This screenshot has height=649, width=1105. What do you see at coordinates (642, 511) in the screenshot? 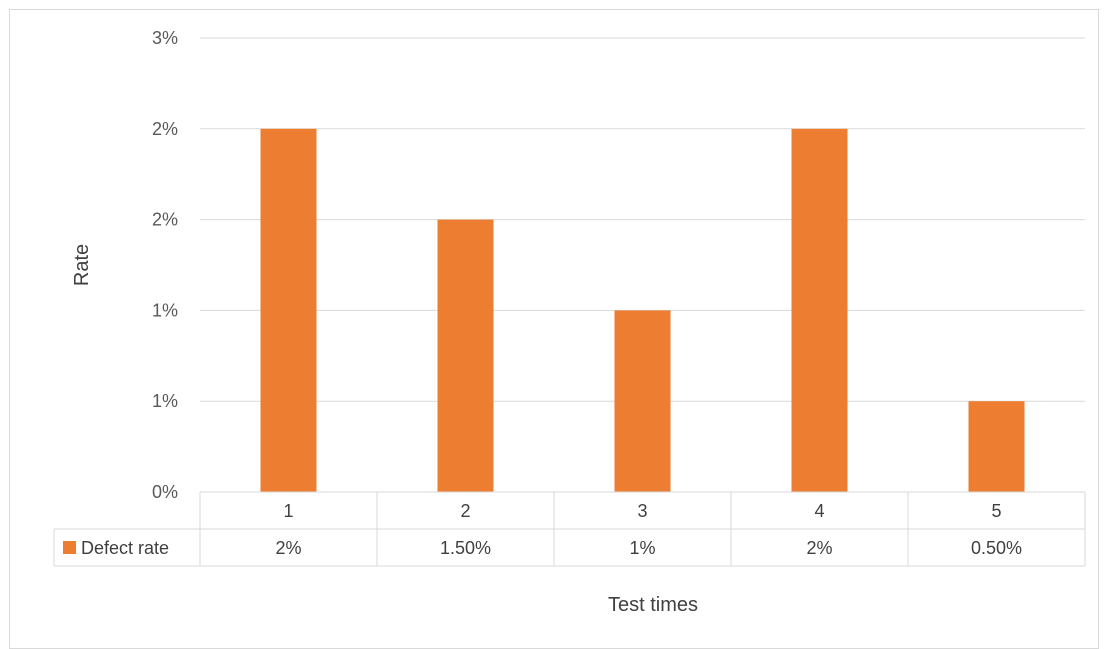
I see `x-category-label: 3` at bounding box center [642, 511].